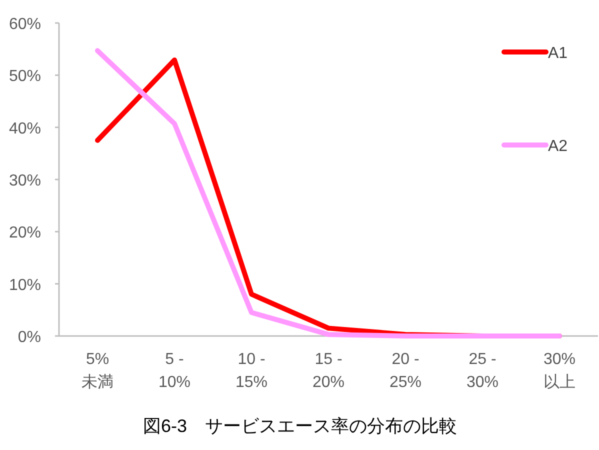 The image size is (599, 450). What do you see at coordinates (559, 371) in the screenshot?
I see `x-tick-label: 30% 以上` at bounding box center [559, 371].